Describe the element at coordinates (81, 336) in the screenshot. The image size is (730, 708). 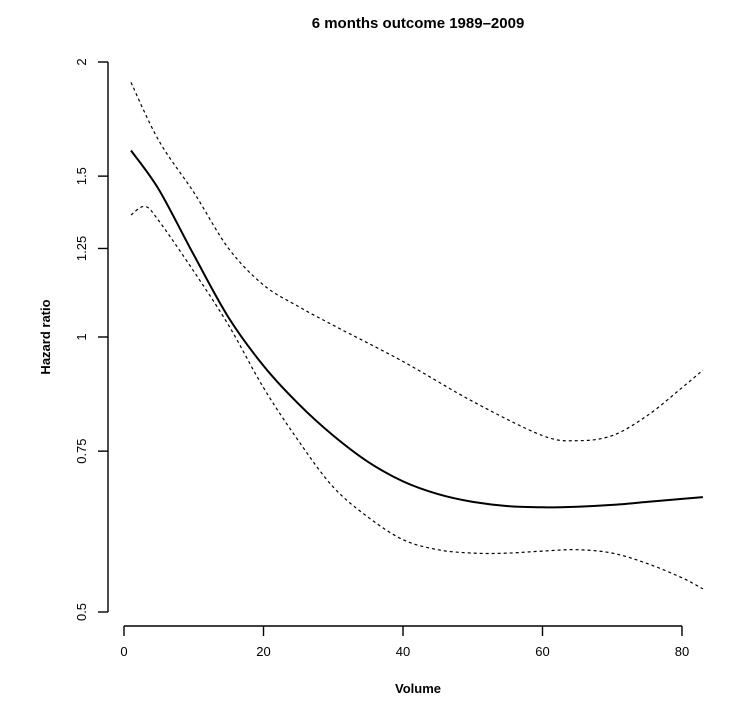
I see `y-tick-label: 1` at that location.